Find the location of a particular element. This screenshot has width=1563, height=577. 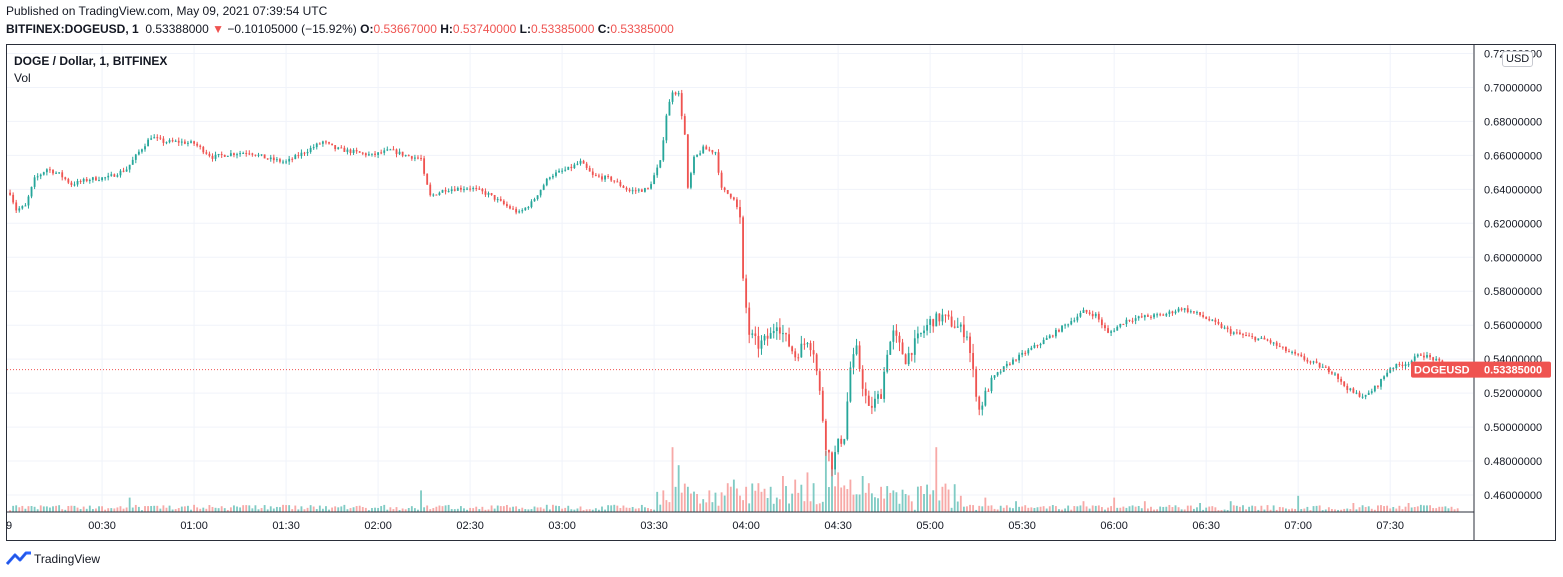

price-tag-symbol: DOGEUSD is located at coordinates (1442, 371).